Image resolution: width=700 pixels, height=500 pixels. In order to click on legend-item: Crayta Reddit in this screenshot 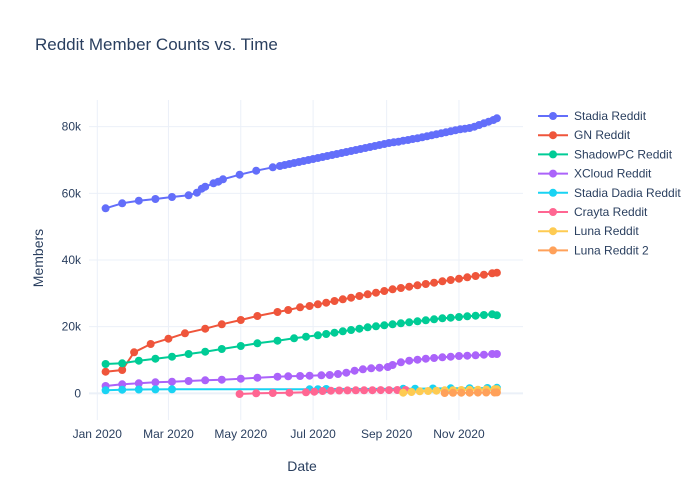, I will do `click(593, 212)`.